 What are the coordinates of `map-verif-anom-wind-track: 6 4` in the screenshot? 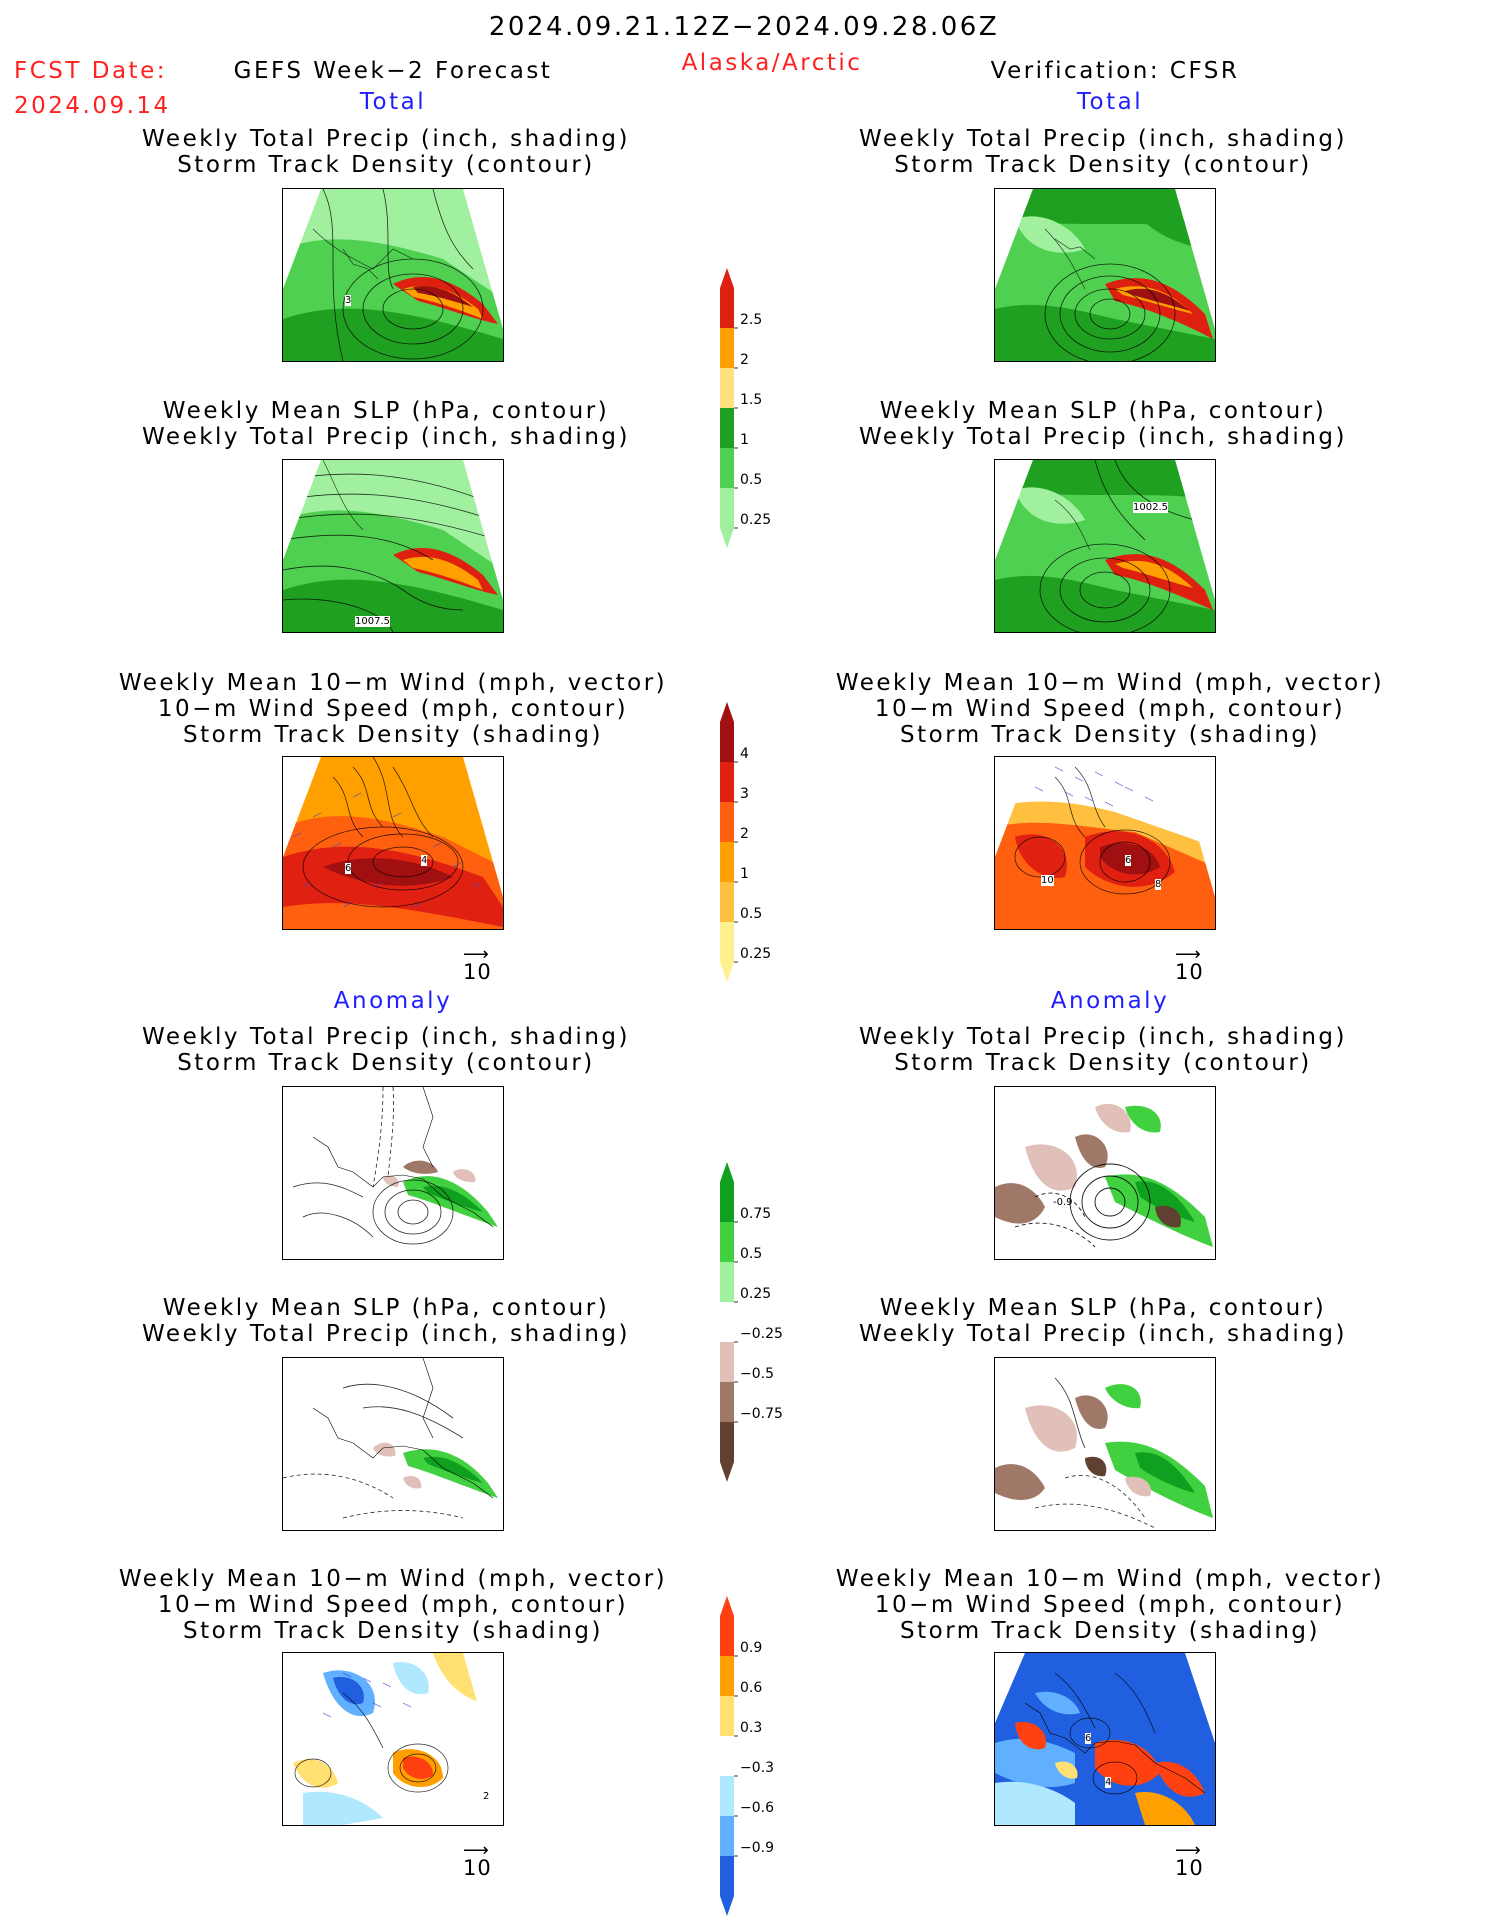 It's located at (1105, 1739).